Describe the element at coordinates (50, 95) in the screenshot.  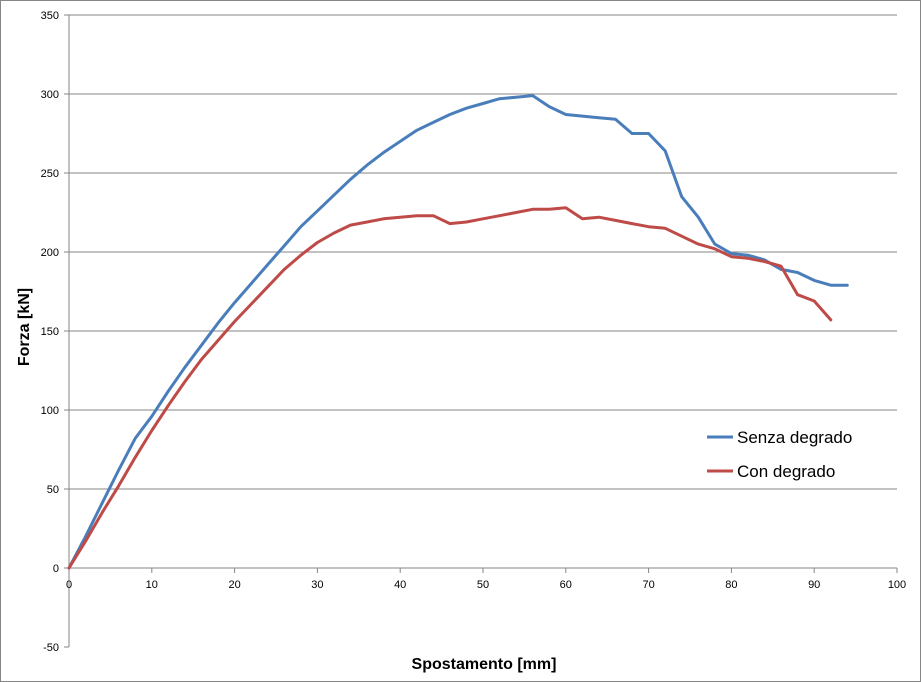
I see `y-tick-label-300: 300` at that location.